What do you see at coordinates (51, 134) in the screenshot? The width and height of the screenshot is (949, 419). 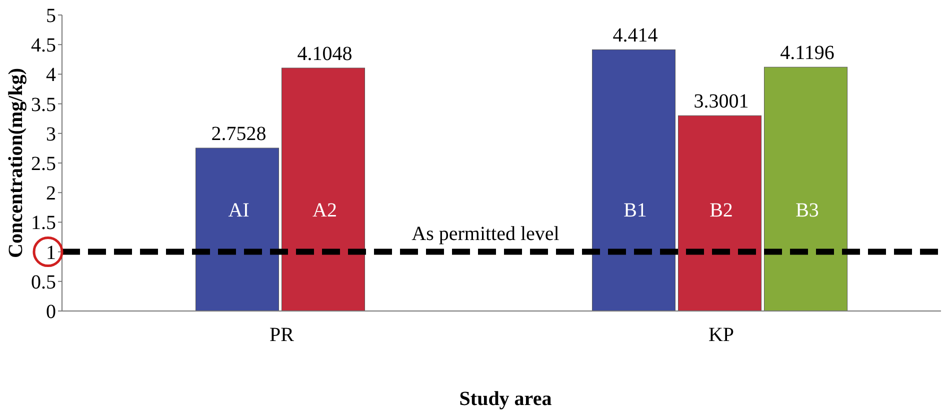 I see `y-tick-label: 3` at bounding box center [51, 134].